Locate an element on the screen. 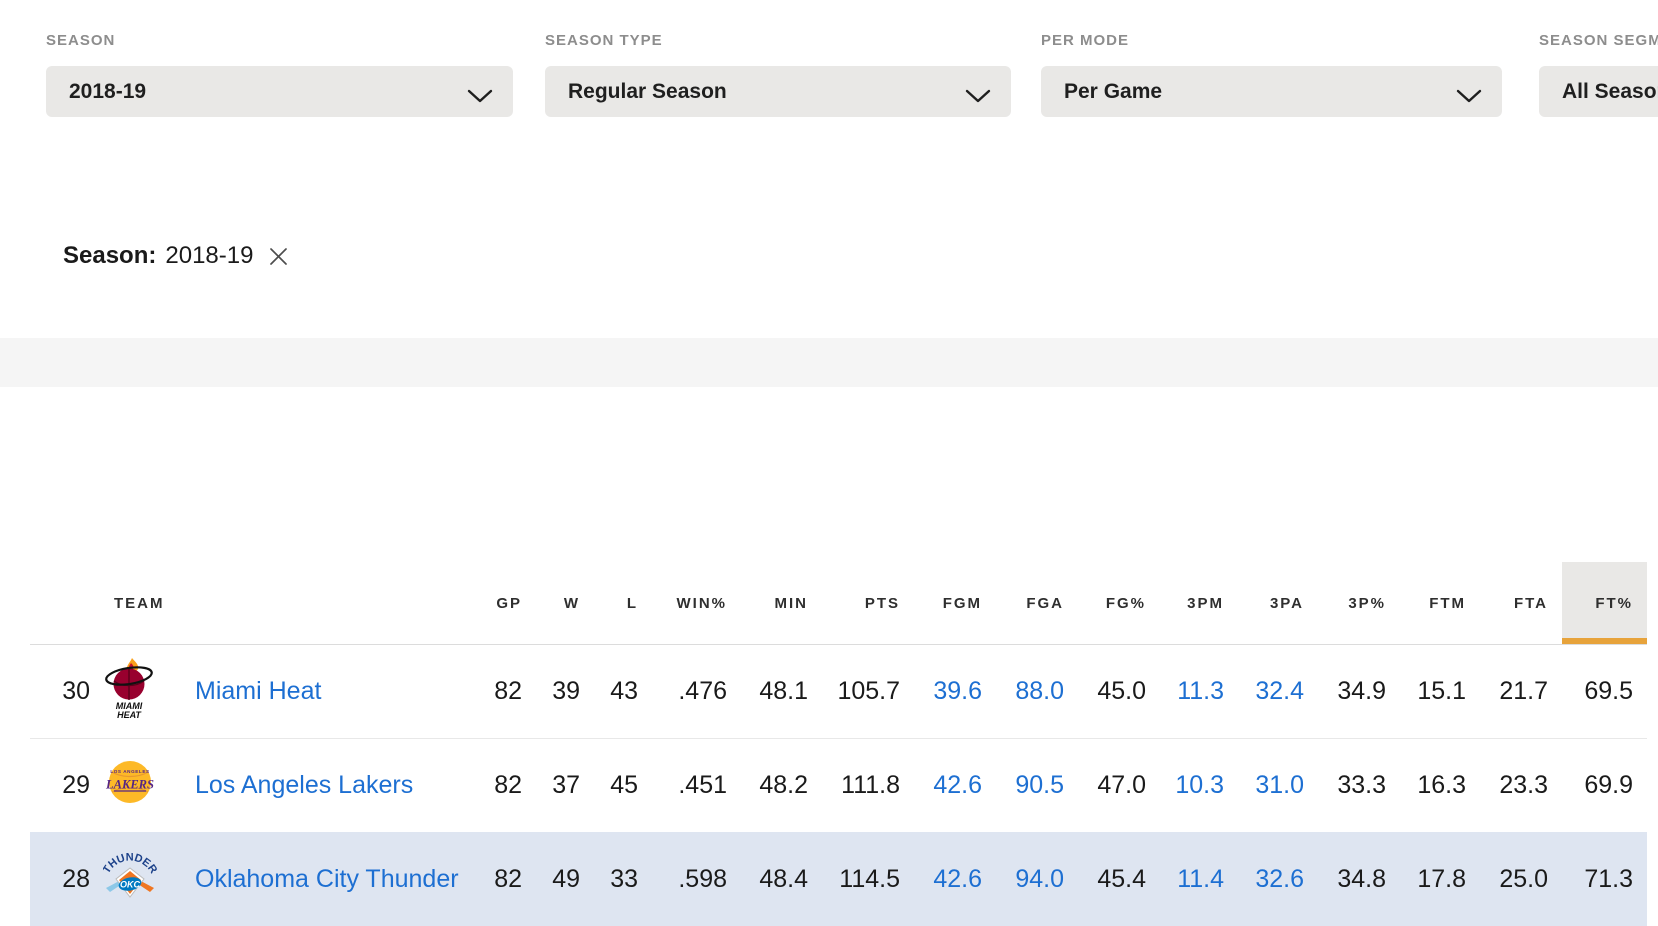 The width and height of the screenshot is (1658, 926). column-header-3pa: 3PA is located at coordinates (1278, 603).